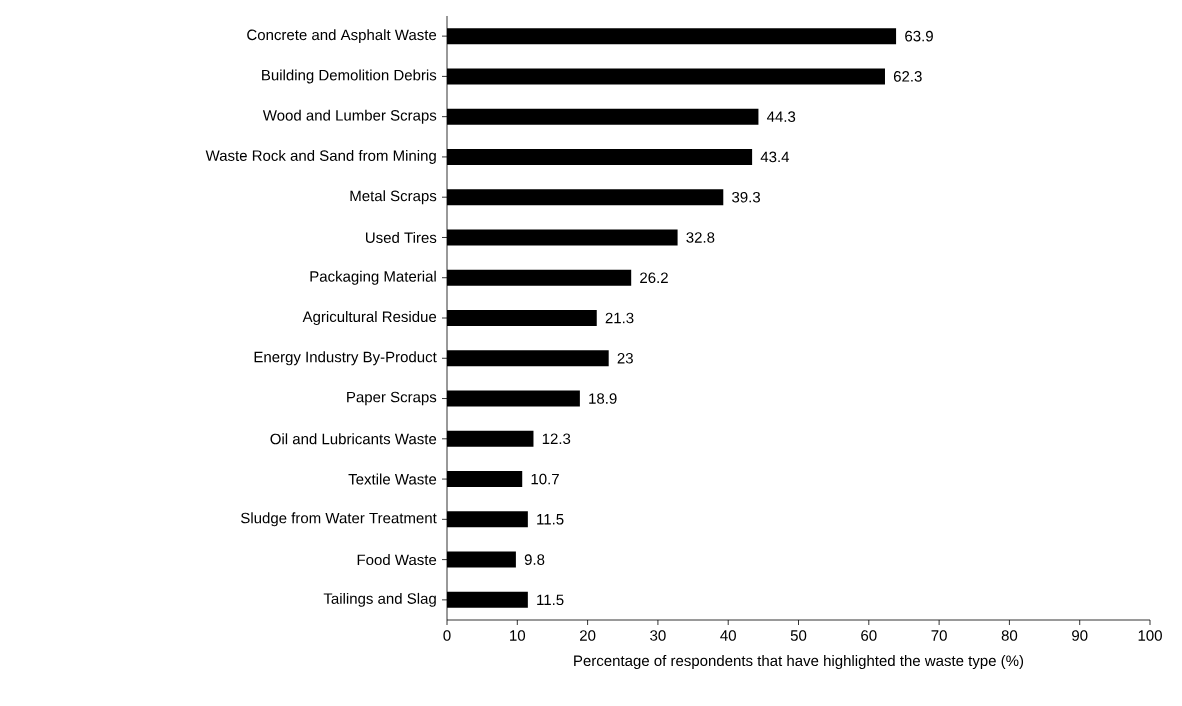 This screenshot has height=706, width=1182. Describe the element at coordinates (746, 197) in the screenshot. I see `data-label: 39.3` at that location.